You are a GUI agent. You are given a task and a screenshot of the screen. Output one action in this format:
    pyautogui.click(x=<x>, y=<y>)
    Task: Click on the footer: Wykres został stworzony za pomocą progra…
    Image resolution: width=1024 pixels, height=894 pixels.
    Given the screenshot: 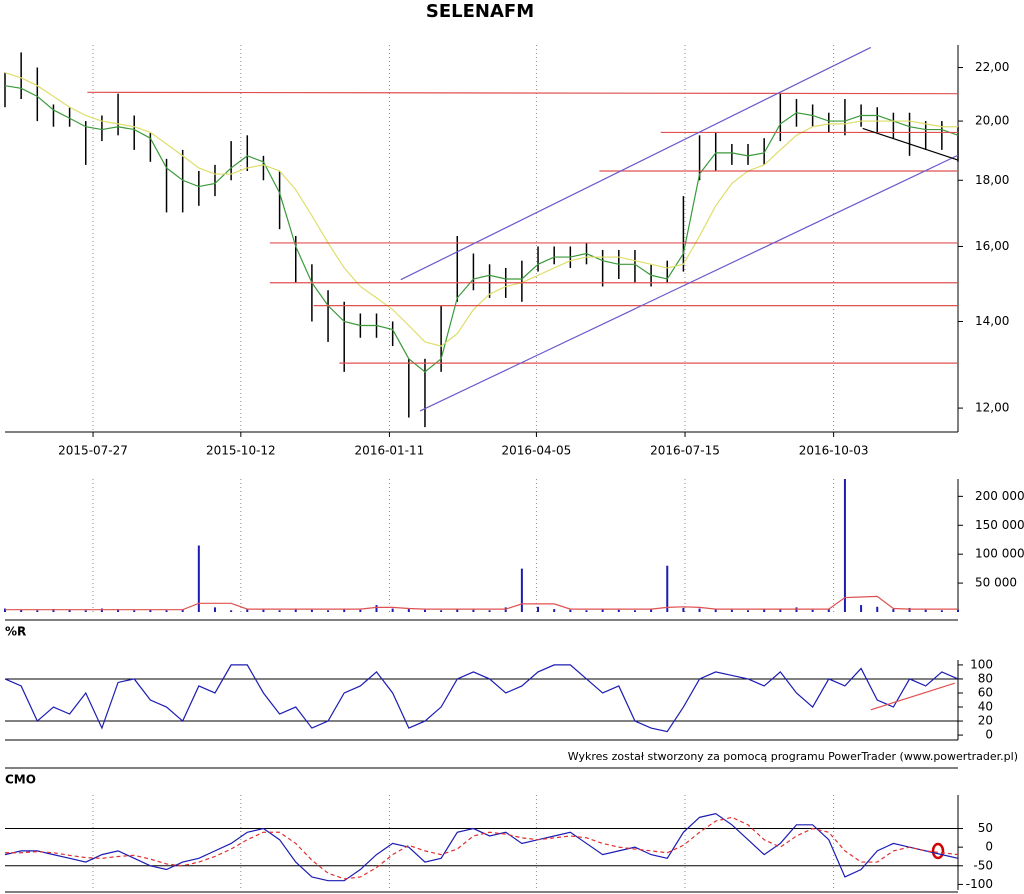 What is the action you would take?
    pyautogui.click(x=793, y=756)
    